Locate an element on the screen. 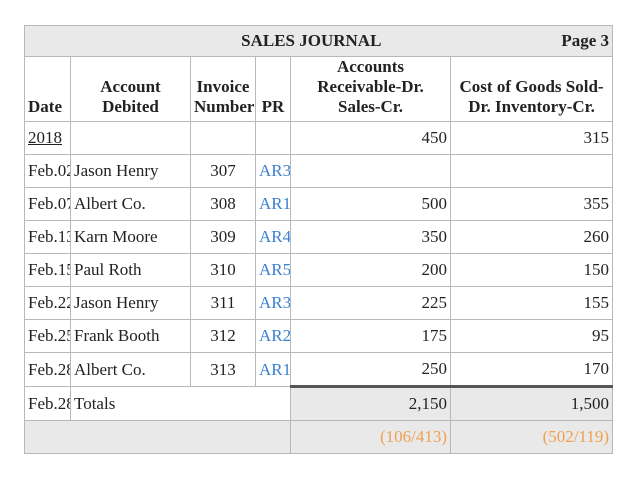  cogs-amount: 315 is located at coordinates (596, 137).